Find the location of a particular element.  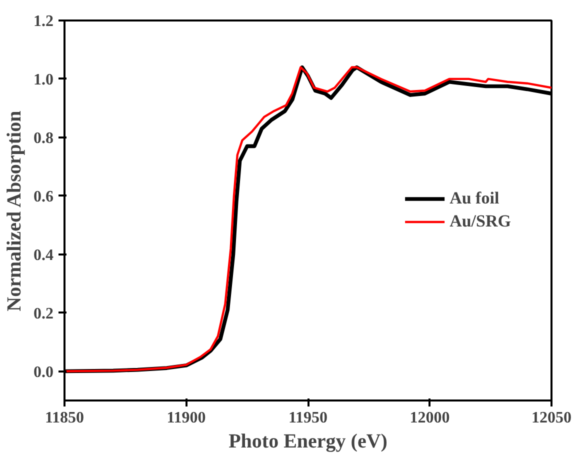

y-tick-label: 0.8 is located at coordinates (44, 138).